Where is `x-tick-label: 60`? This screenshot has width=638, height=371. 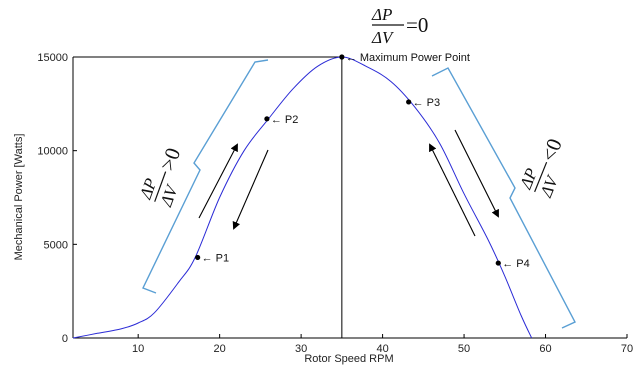 x-tick-label: 60 is located at coordinates (545, 349).